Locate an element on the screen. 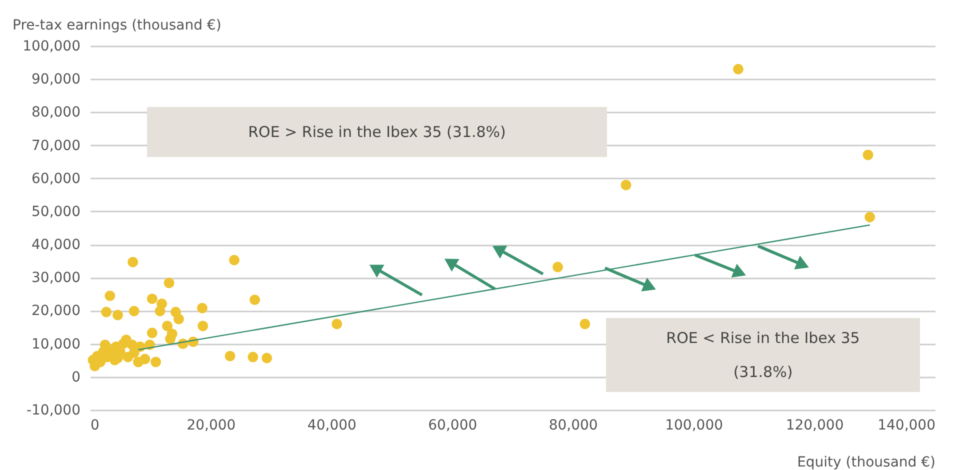  x-tick-label: 20,000 is located at coordinates (211, 426).